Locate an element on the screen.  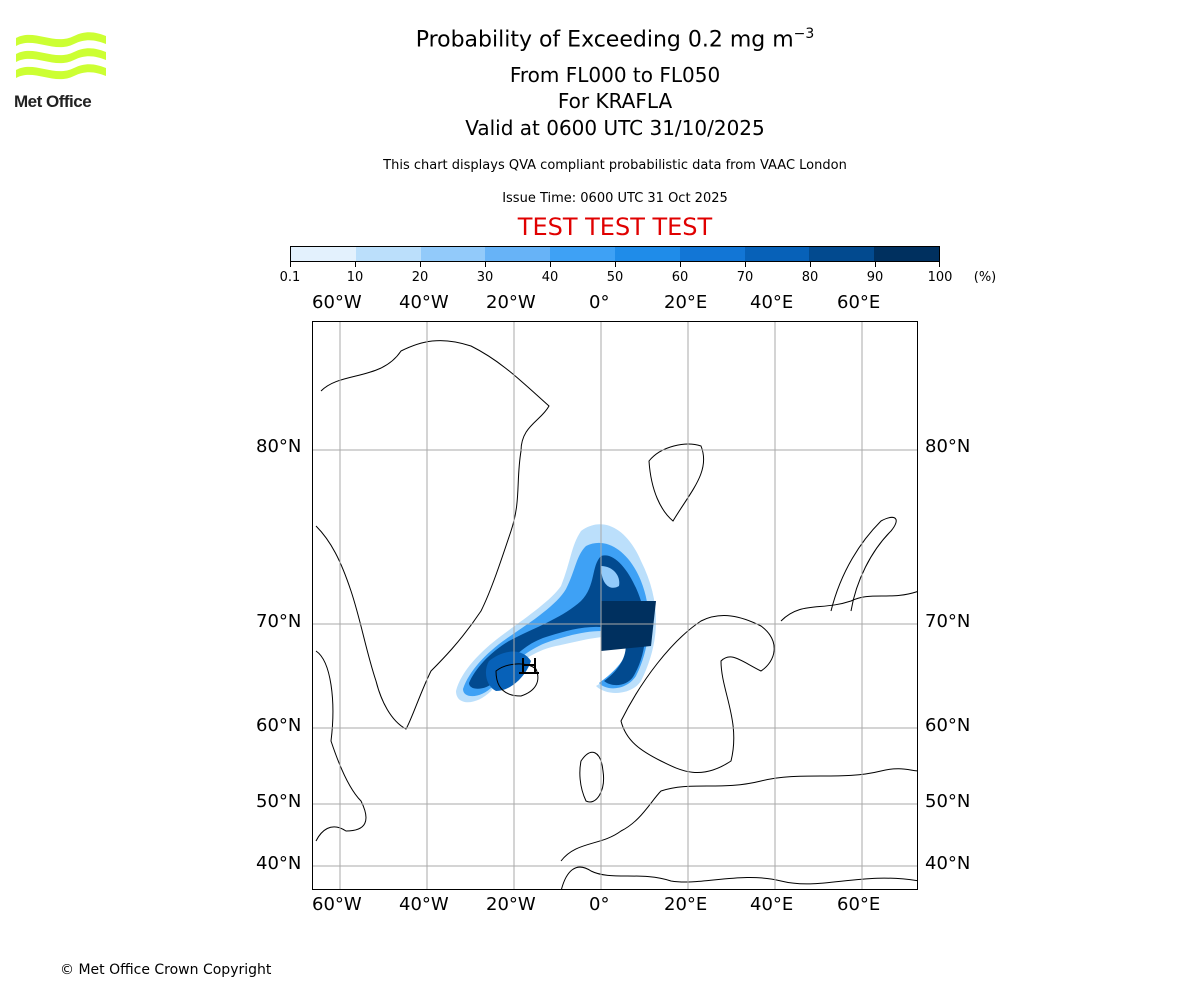
chart-title: Probability of Exceeding 0.2 mg m−3 is located at coordinates (615, 39).